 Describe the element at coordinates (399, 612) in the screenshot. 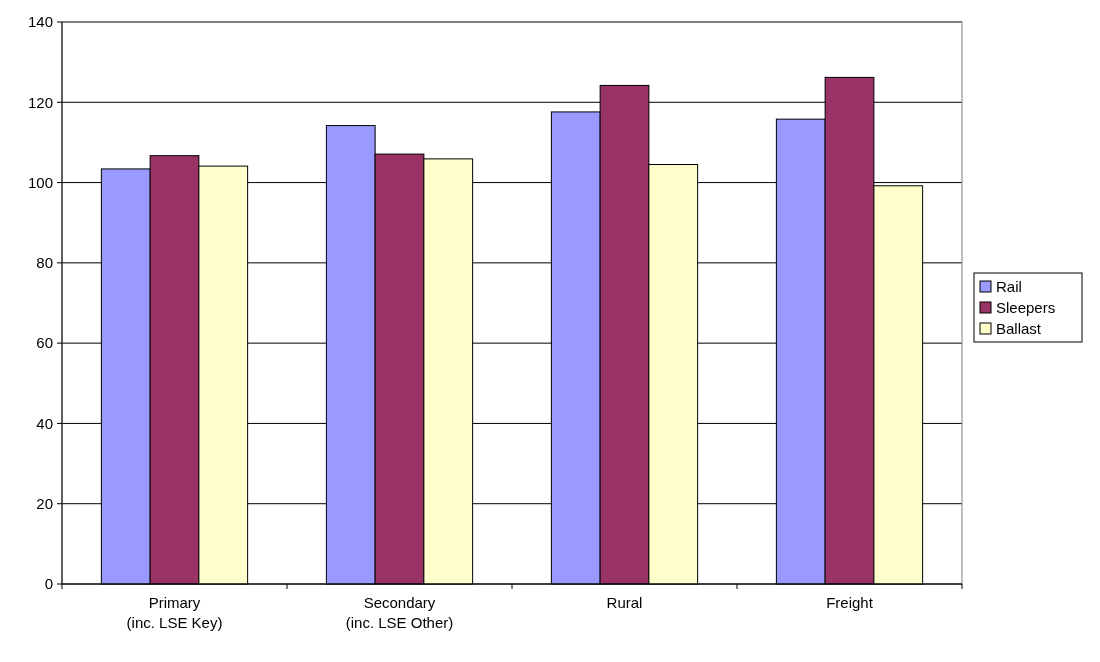

I see `x-tick-label: Secondary (inc. LSE Other)` at that location.